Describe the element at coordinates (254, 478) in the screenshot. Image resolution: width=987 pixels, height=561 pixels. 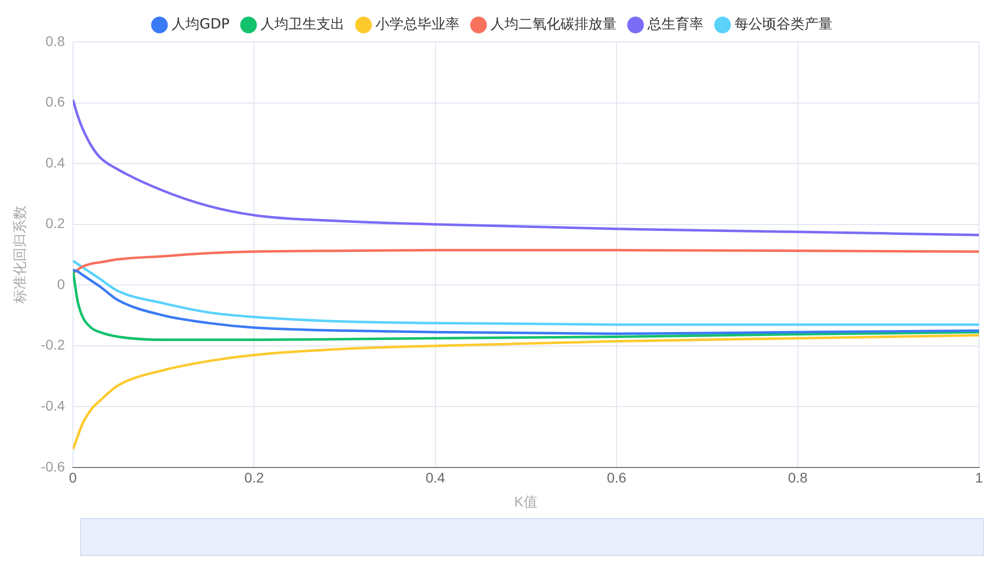
I see `x-tick-label: 0.2` at that location.